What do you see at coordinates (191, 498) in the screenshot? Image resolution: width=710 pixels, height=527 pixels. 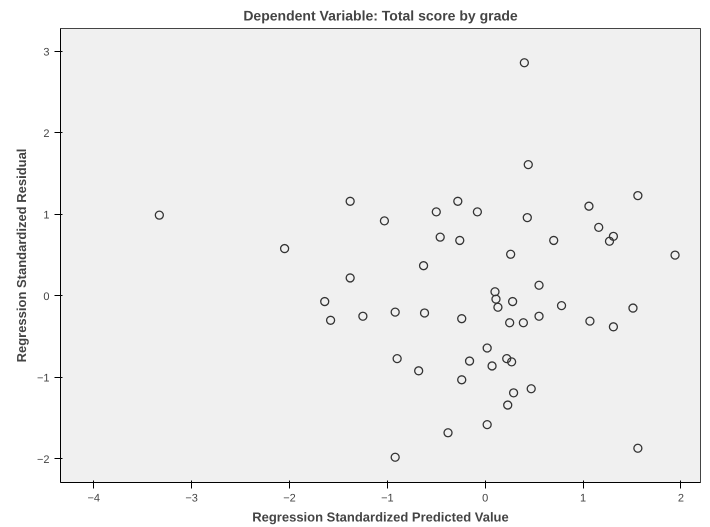 I see `x-tick-label: −3` at bounding box center [191, 498].